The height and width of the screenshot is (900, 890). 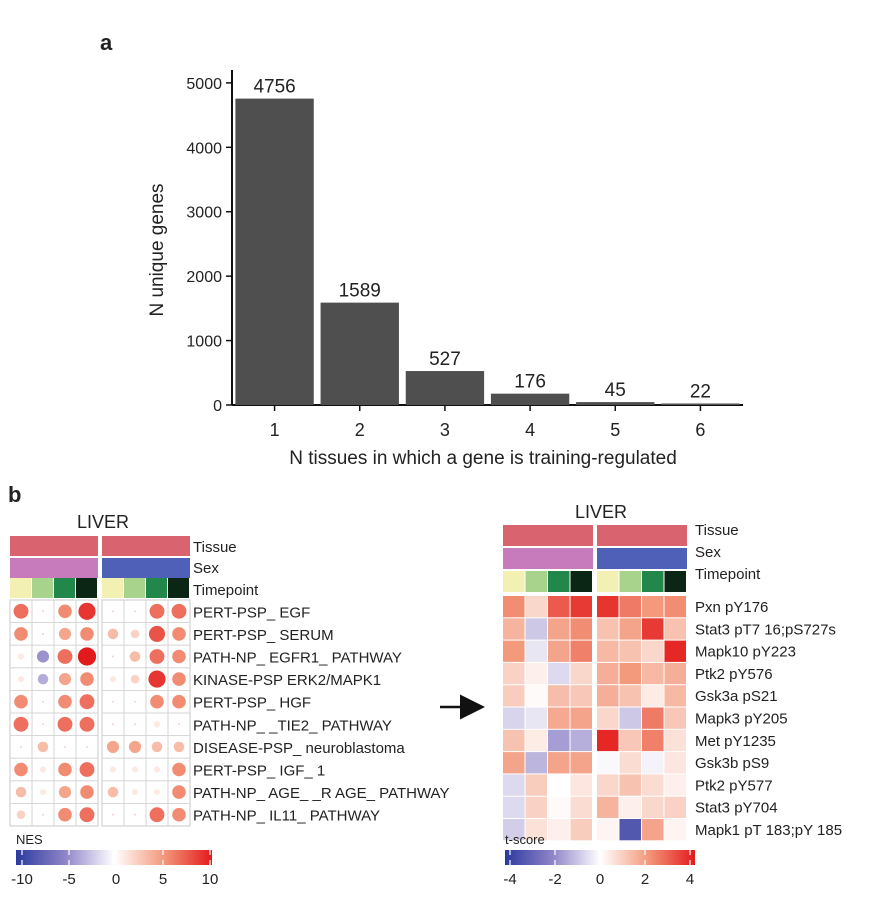 I want to click on y-tick-label: 5000, so click(x=204, y=84).